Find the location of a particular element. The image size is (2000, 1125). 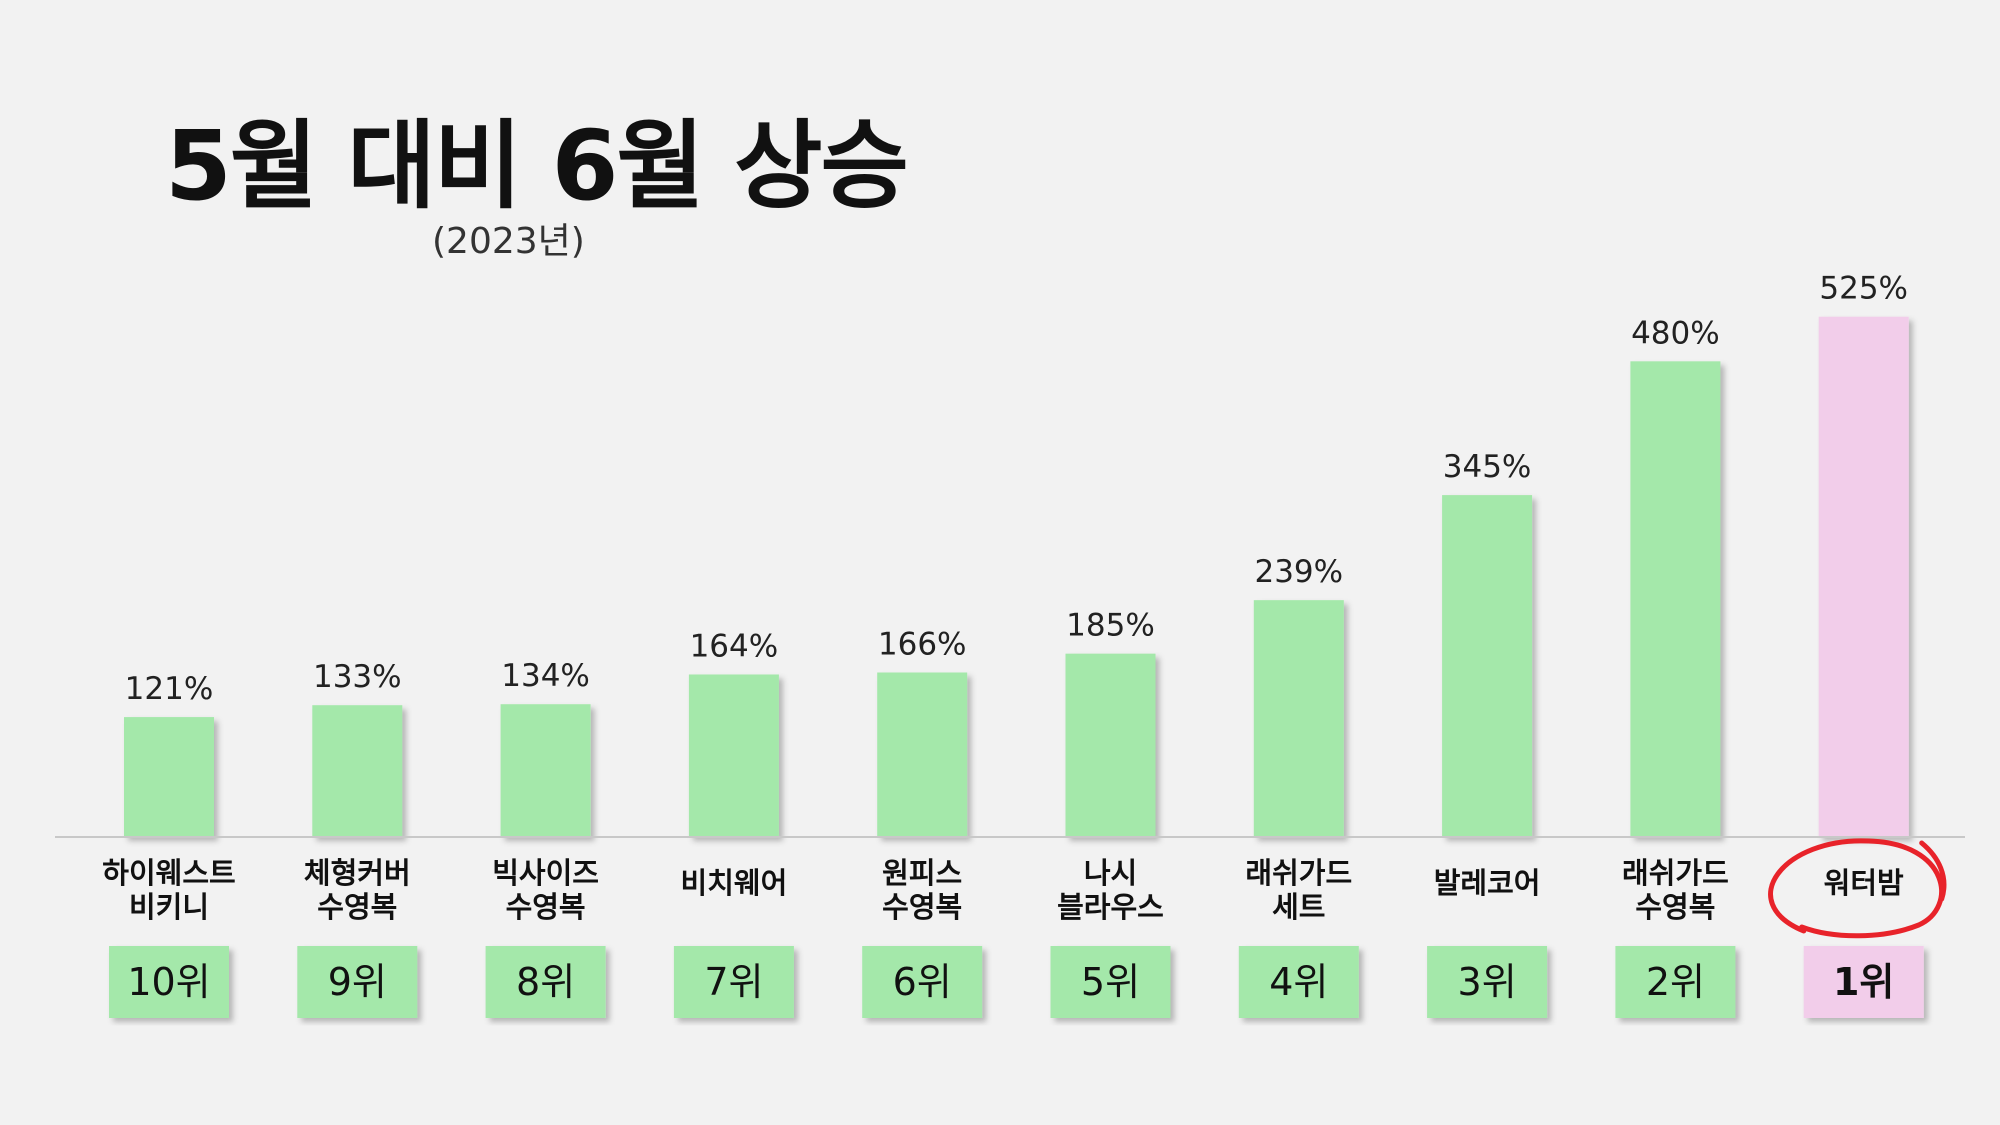

category-label: 빅사이즈 is located at coordinates (545, 873).